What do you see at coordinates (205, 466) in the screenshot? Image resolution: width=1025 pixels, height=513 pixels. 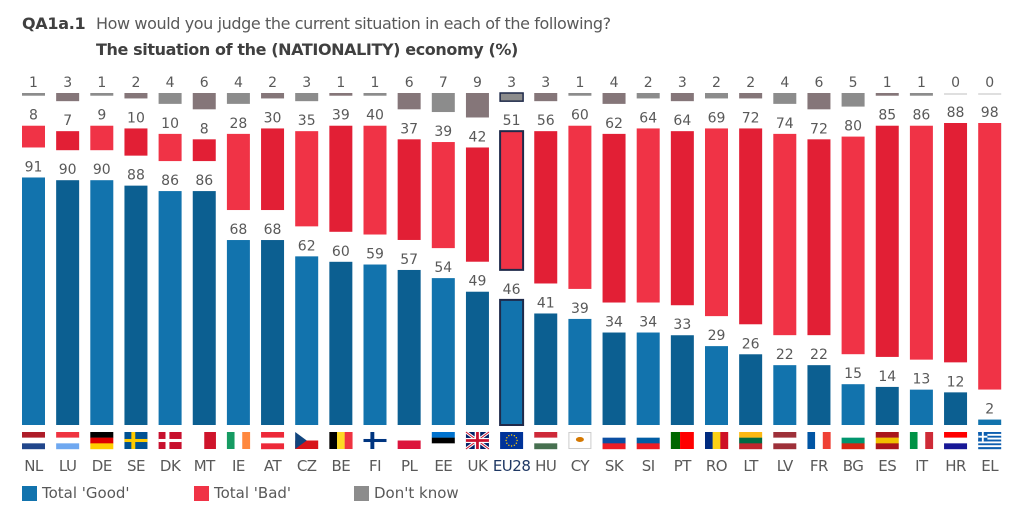 I see `country-label-mt: MT` at bounding box center [205, 466].